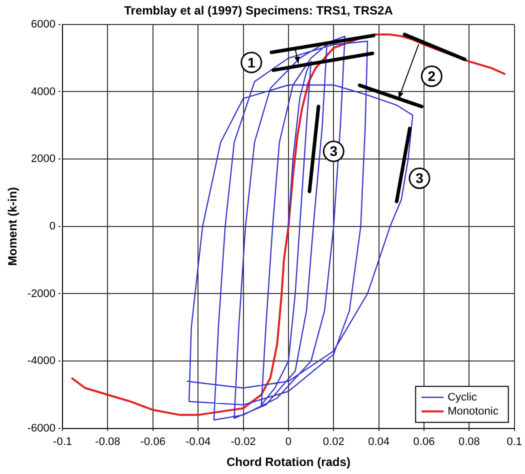 Image resolution: width=525 pixels, height=474 pixels. I want to click on annotation: 2, so click(432, 76).